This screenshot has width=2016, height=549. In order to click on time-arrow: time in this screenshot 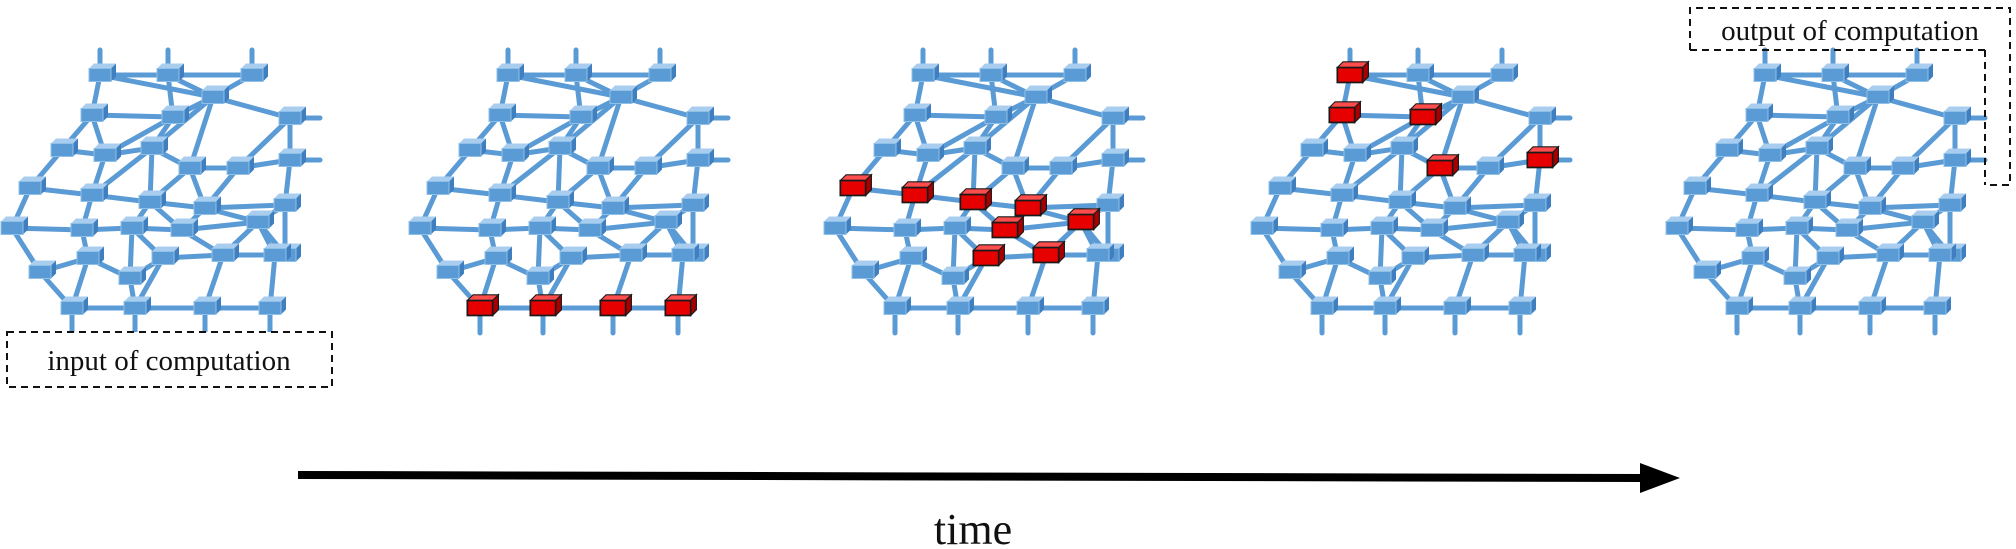, I will do `click(988, 506)`.